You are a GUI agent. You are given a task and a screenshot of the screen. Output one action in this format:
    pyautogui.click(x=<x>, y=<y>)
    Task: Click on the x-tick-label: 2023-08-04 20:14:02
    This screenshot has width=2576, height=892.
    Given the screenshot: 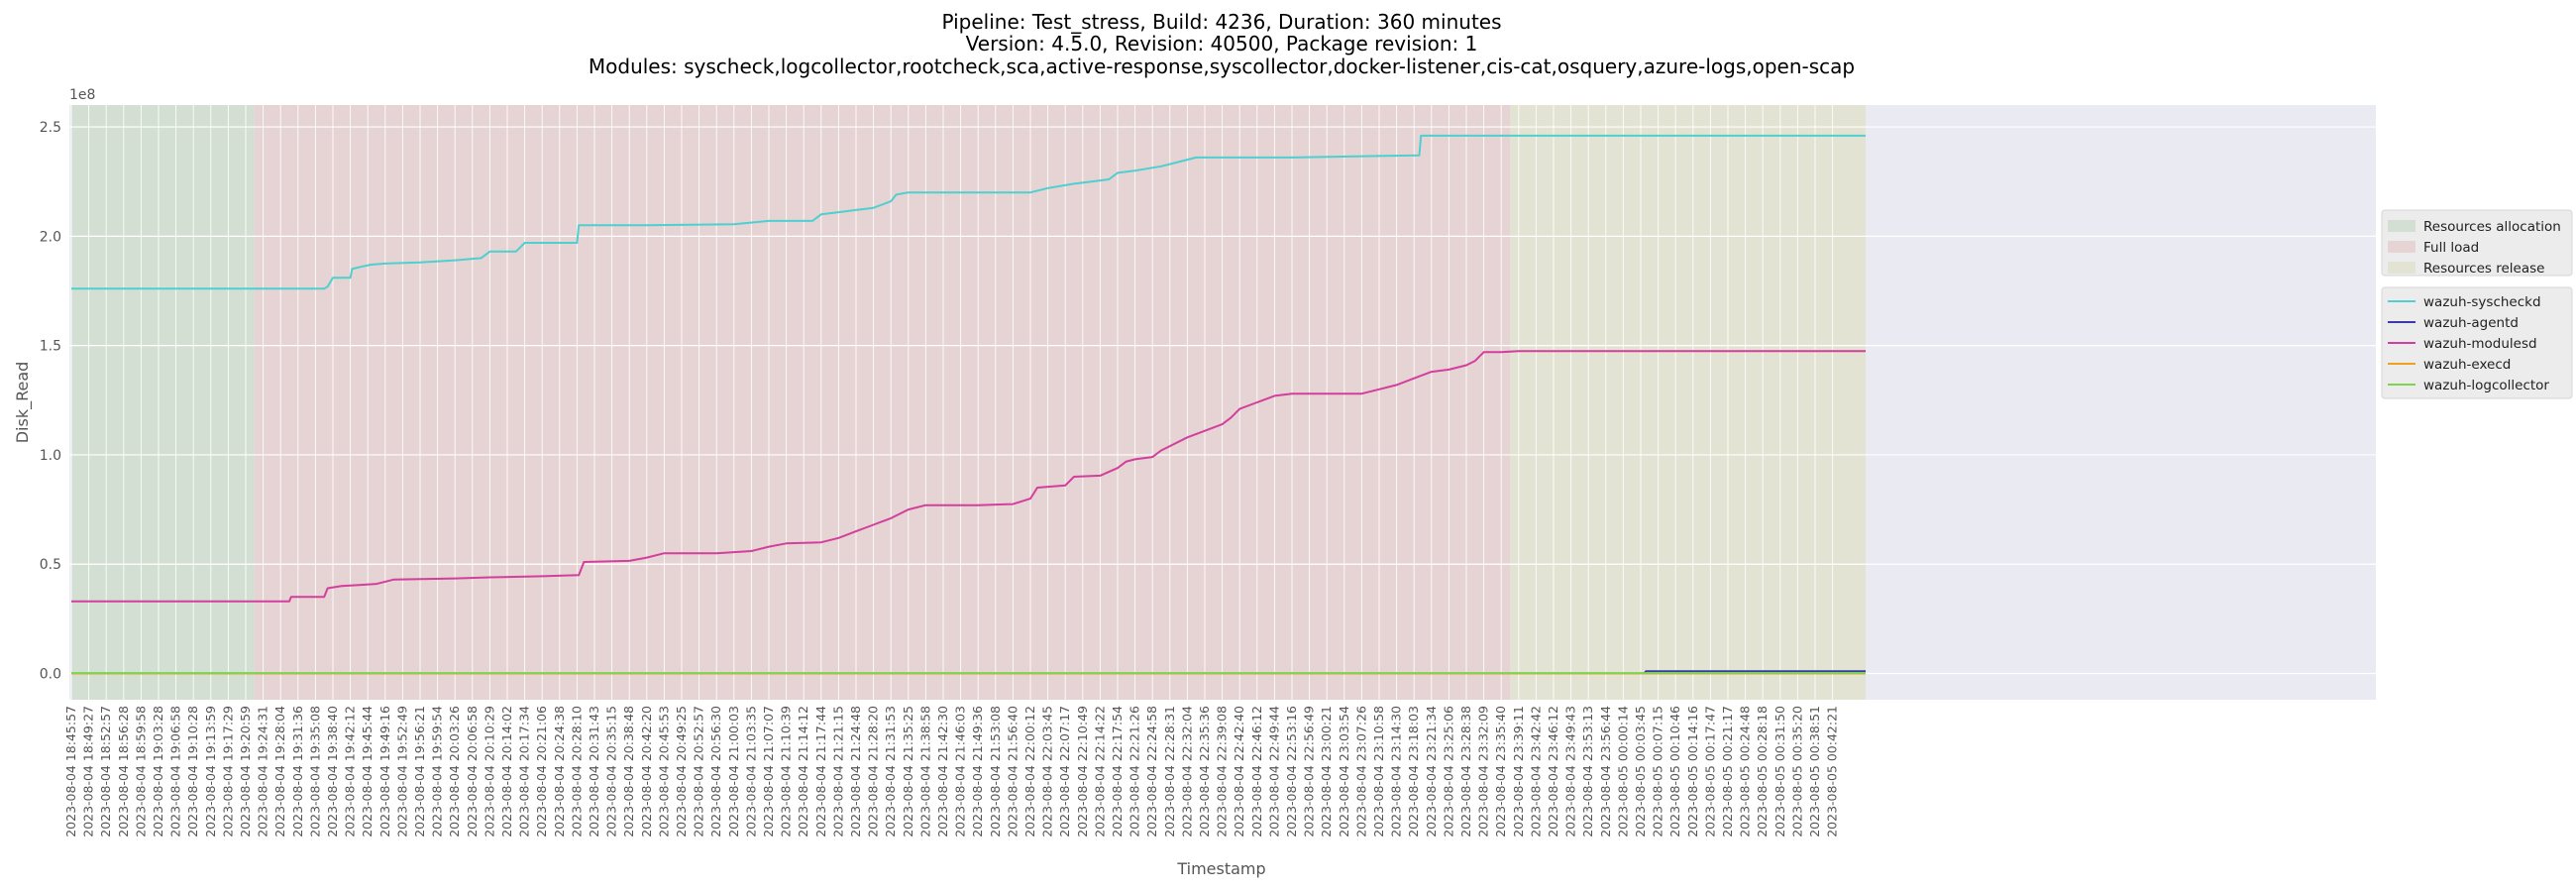 What is the action you would take?
    pyautogui.click(x=506, y=772)
    